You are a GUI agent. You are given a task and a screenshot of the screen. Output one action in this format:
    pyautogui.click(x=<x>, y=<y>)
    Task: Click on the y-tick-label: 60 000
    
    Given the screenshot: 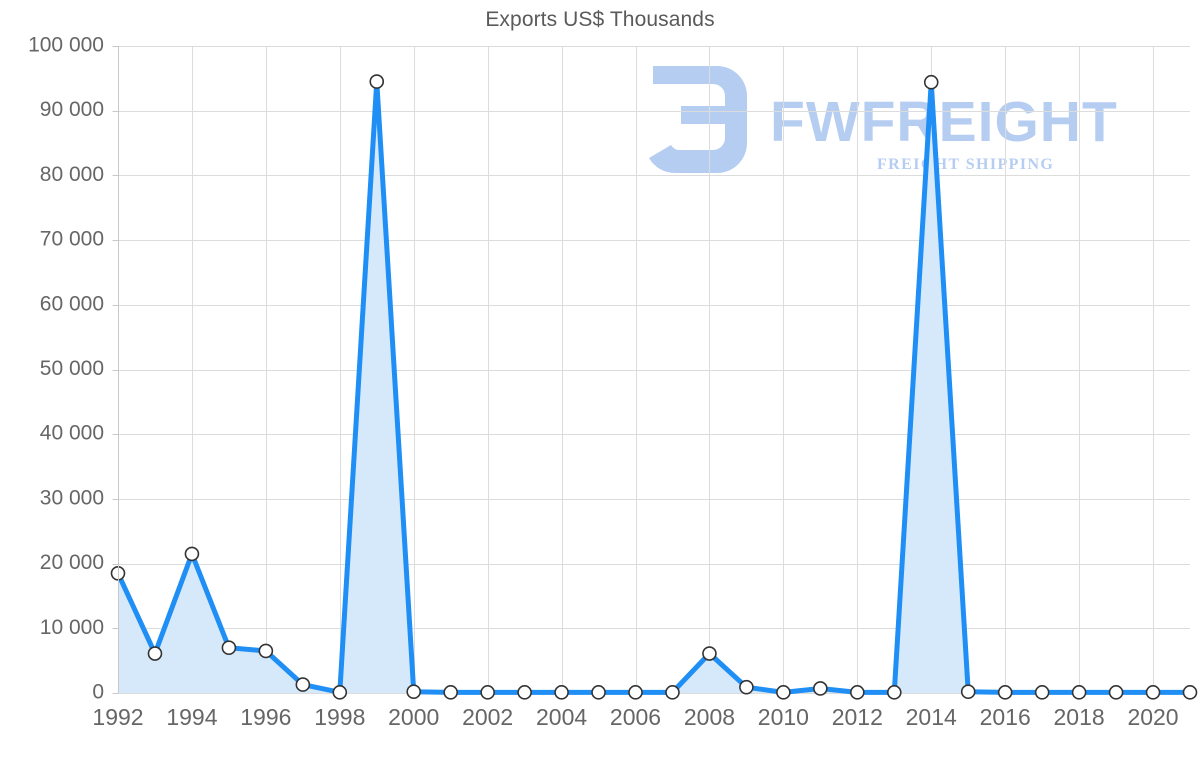 What is the action you would take?
    pyautogui.click(x=72, y=303)
    